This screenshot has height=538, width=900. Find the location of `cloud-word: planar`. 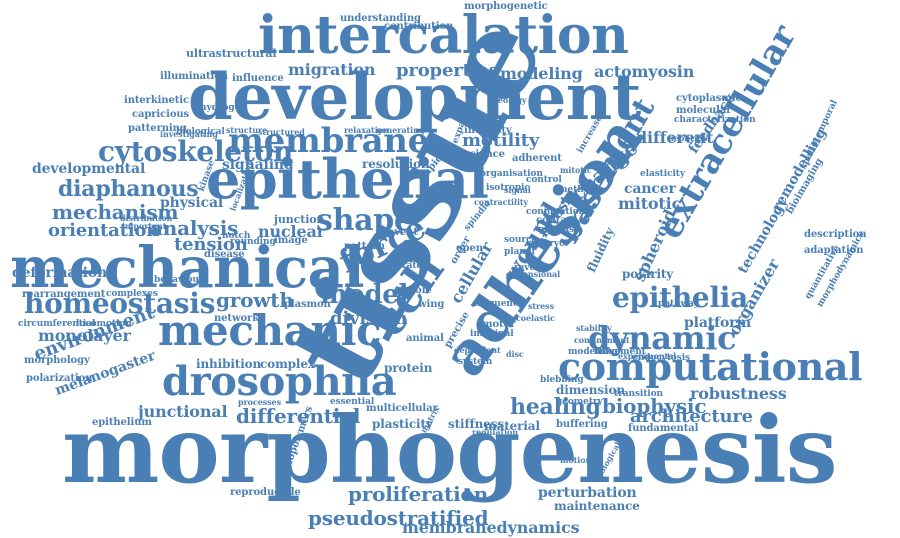

cloud-word: planar is located at coordinates (520, 252).